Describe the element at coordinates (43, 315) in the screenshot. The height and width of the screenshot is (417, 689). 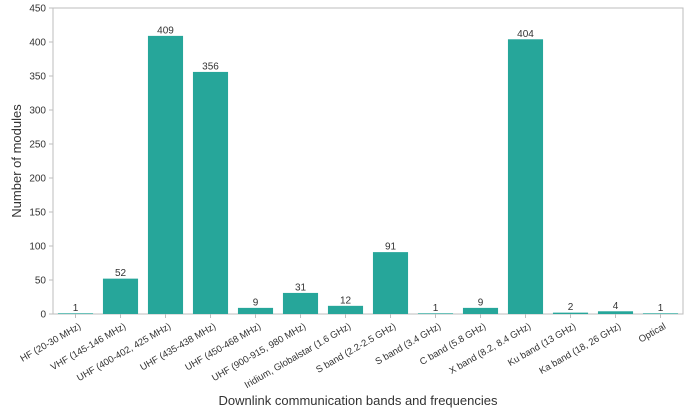
I see `y-tick-label: 0` at that location.